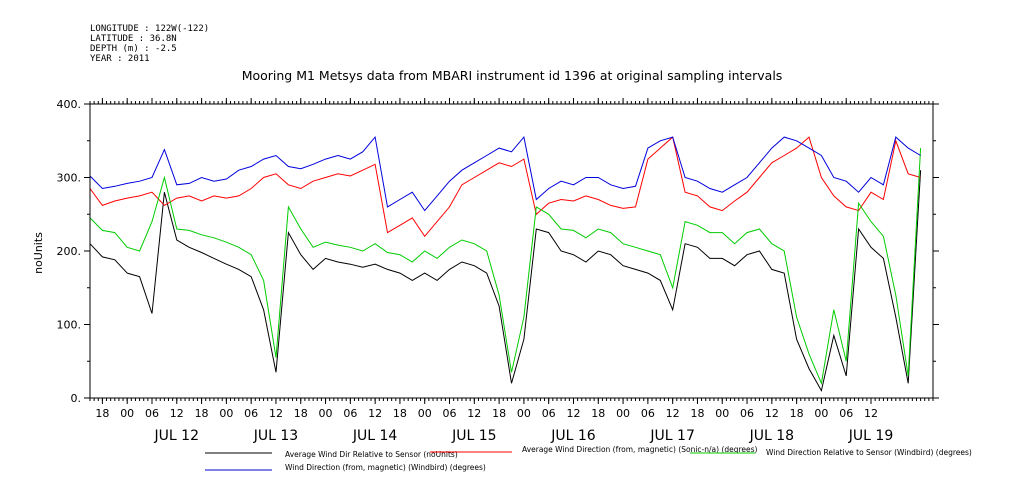  What do you see at coordinates (38, 253) in the screenshot?
I see `y-axis-label: noUnits` at bounding box center [38, 253].